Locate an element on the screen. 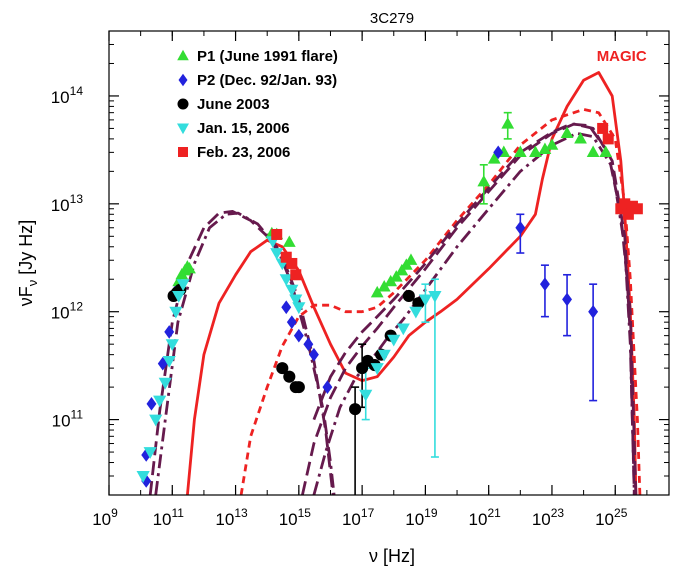 This screenshot has height=572, width=688. x-tick-exp: 19 is located at coordinates (431, 513).